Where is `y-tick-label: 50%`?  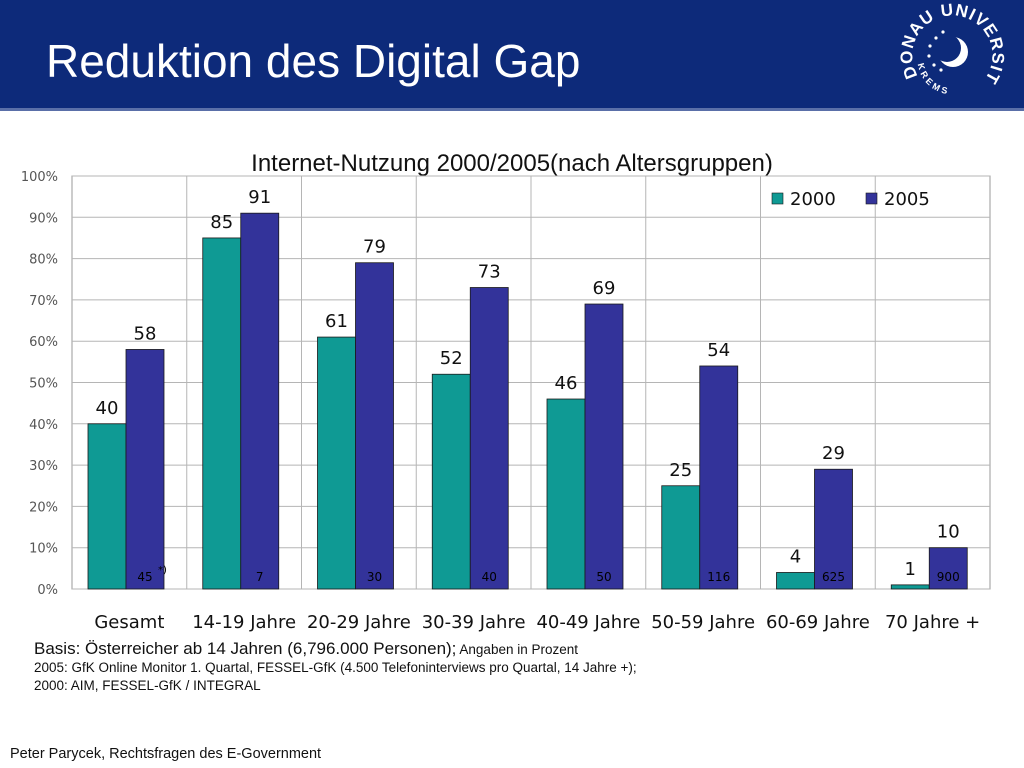
y-tick-label: 50% is located at coordinates (43, 384).